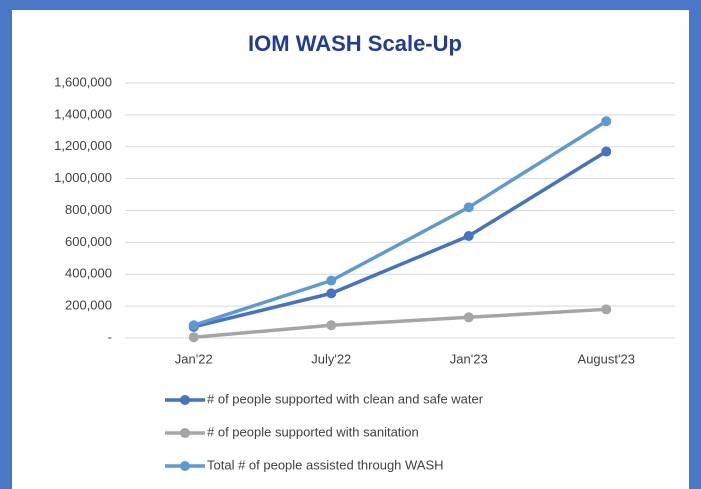 This screenshot has width=701, height=489. What do you see at coordinates (88, 305) in the screenshot?
I see `y-tick-label: 200,000` at bounding box center [88, 305].